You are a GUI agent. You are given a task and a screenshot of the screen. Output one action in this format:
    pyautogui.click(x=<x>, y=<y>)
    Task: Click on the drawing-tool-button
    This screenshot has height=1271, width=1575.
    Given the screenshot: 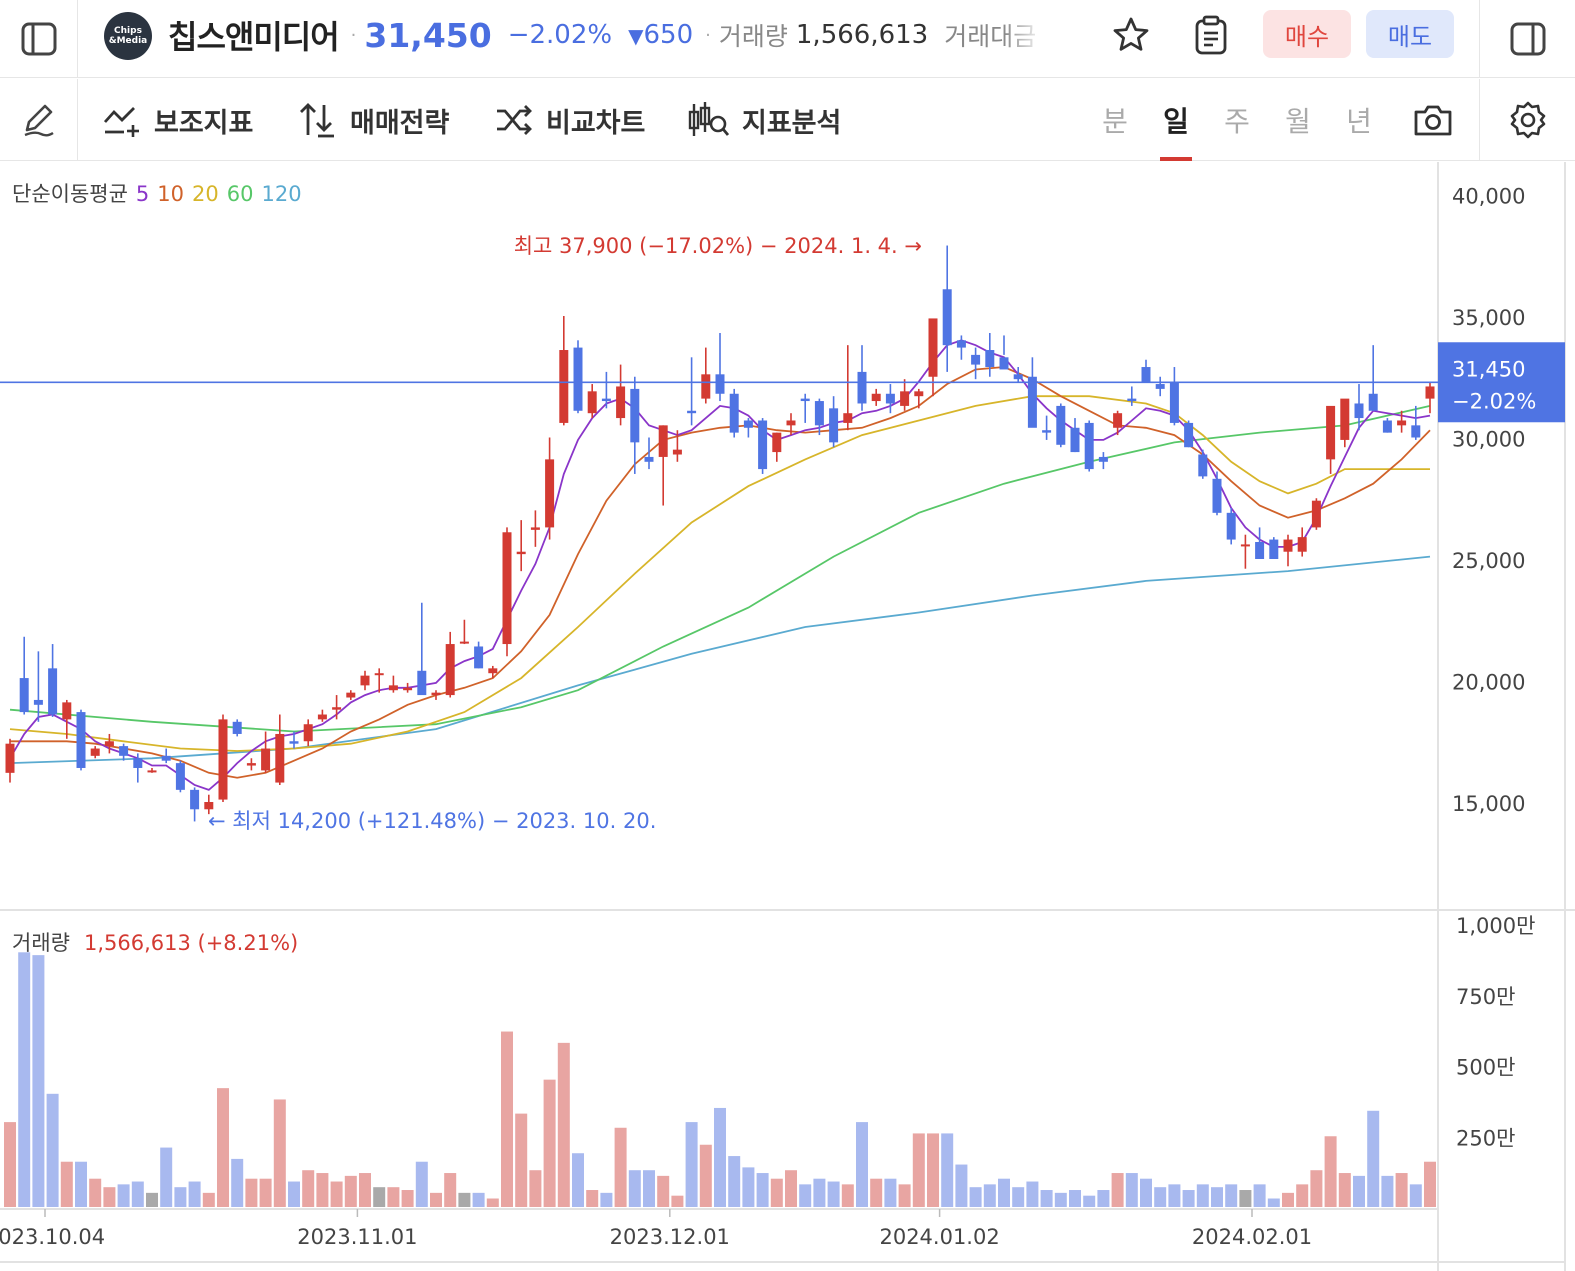 What is the action you would take?
    pyautogui.click(x=39, y=120)
    